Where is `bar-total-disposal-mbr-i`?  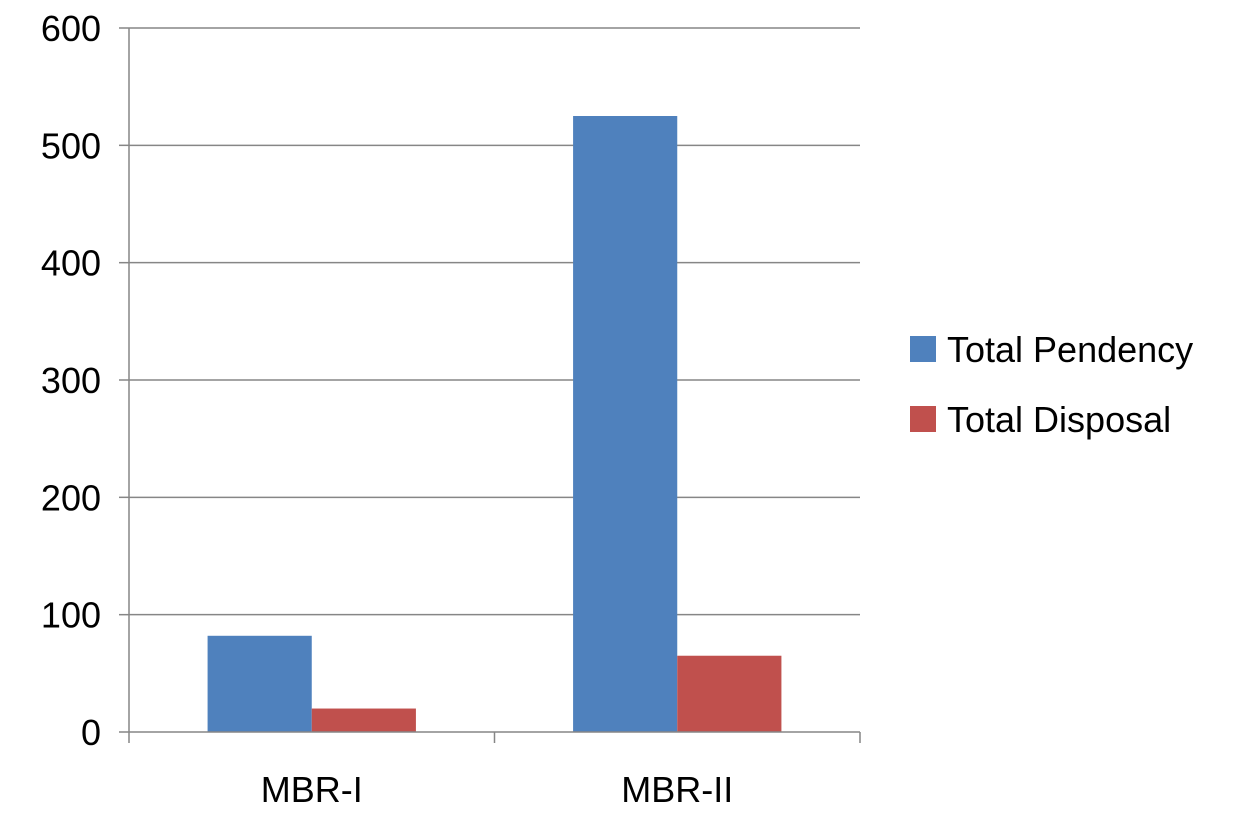 bar-total-disposal-mbr-i is located at coordinates (363, 720).